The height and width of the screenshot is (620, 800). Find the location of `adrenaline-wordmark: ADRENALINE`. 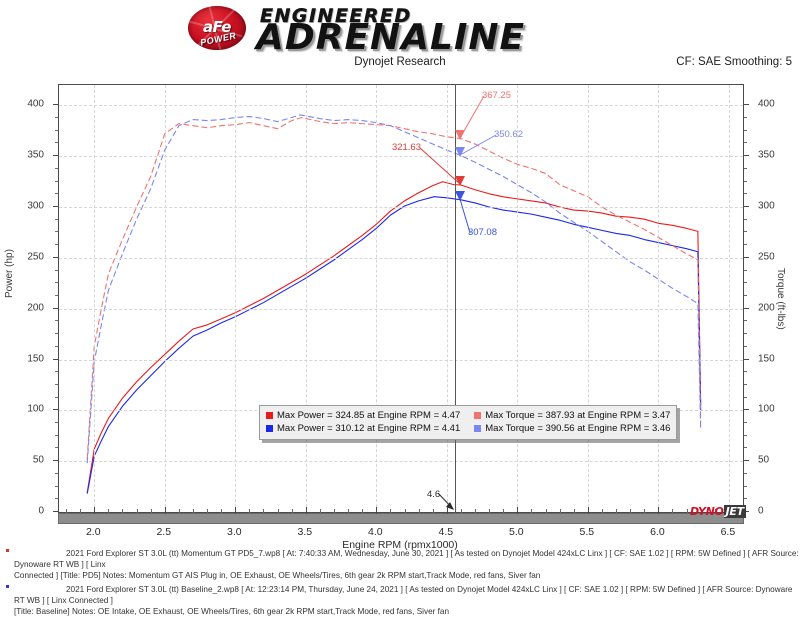

adrenaline-wordmark: ADRENALINE is located at coordinates (391, 37).